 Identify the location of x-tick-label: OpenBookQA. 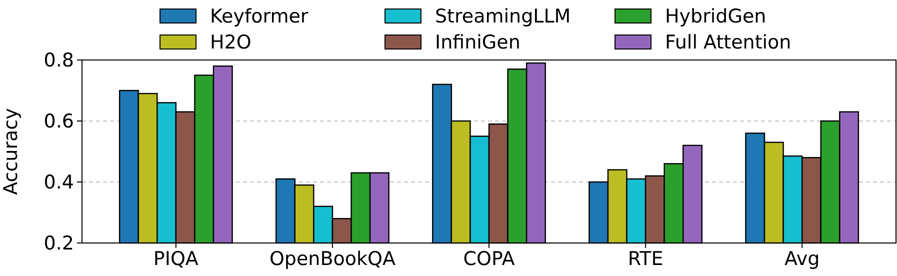
(332, 259).